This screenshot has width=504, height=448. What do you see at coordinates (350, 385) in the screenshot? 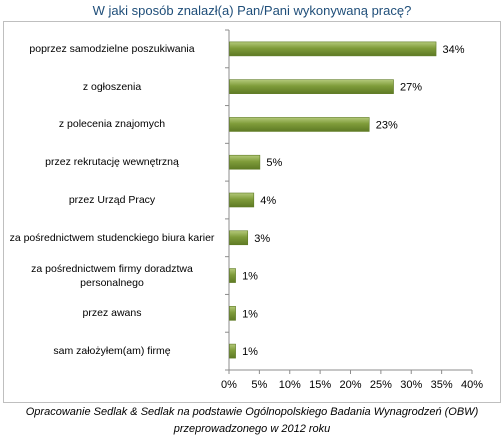
I see `x-tick-label: 20%` at bounding box center [350, 385].